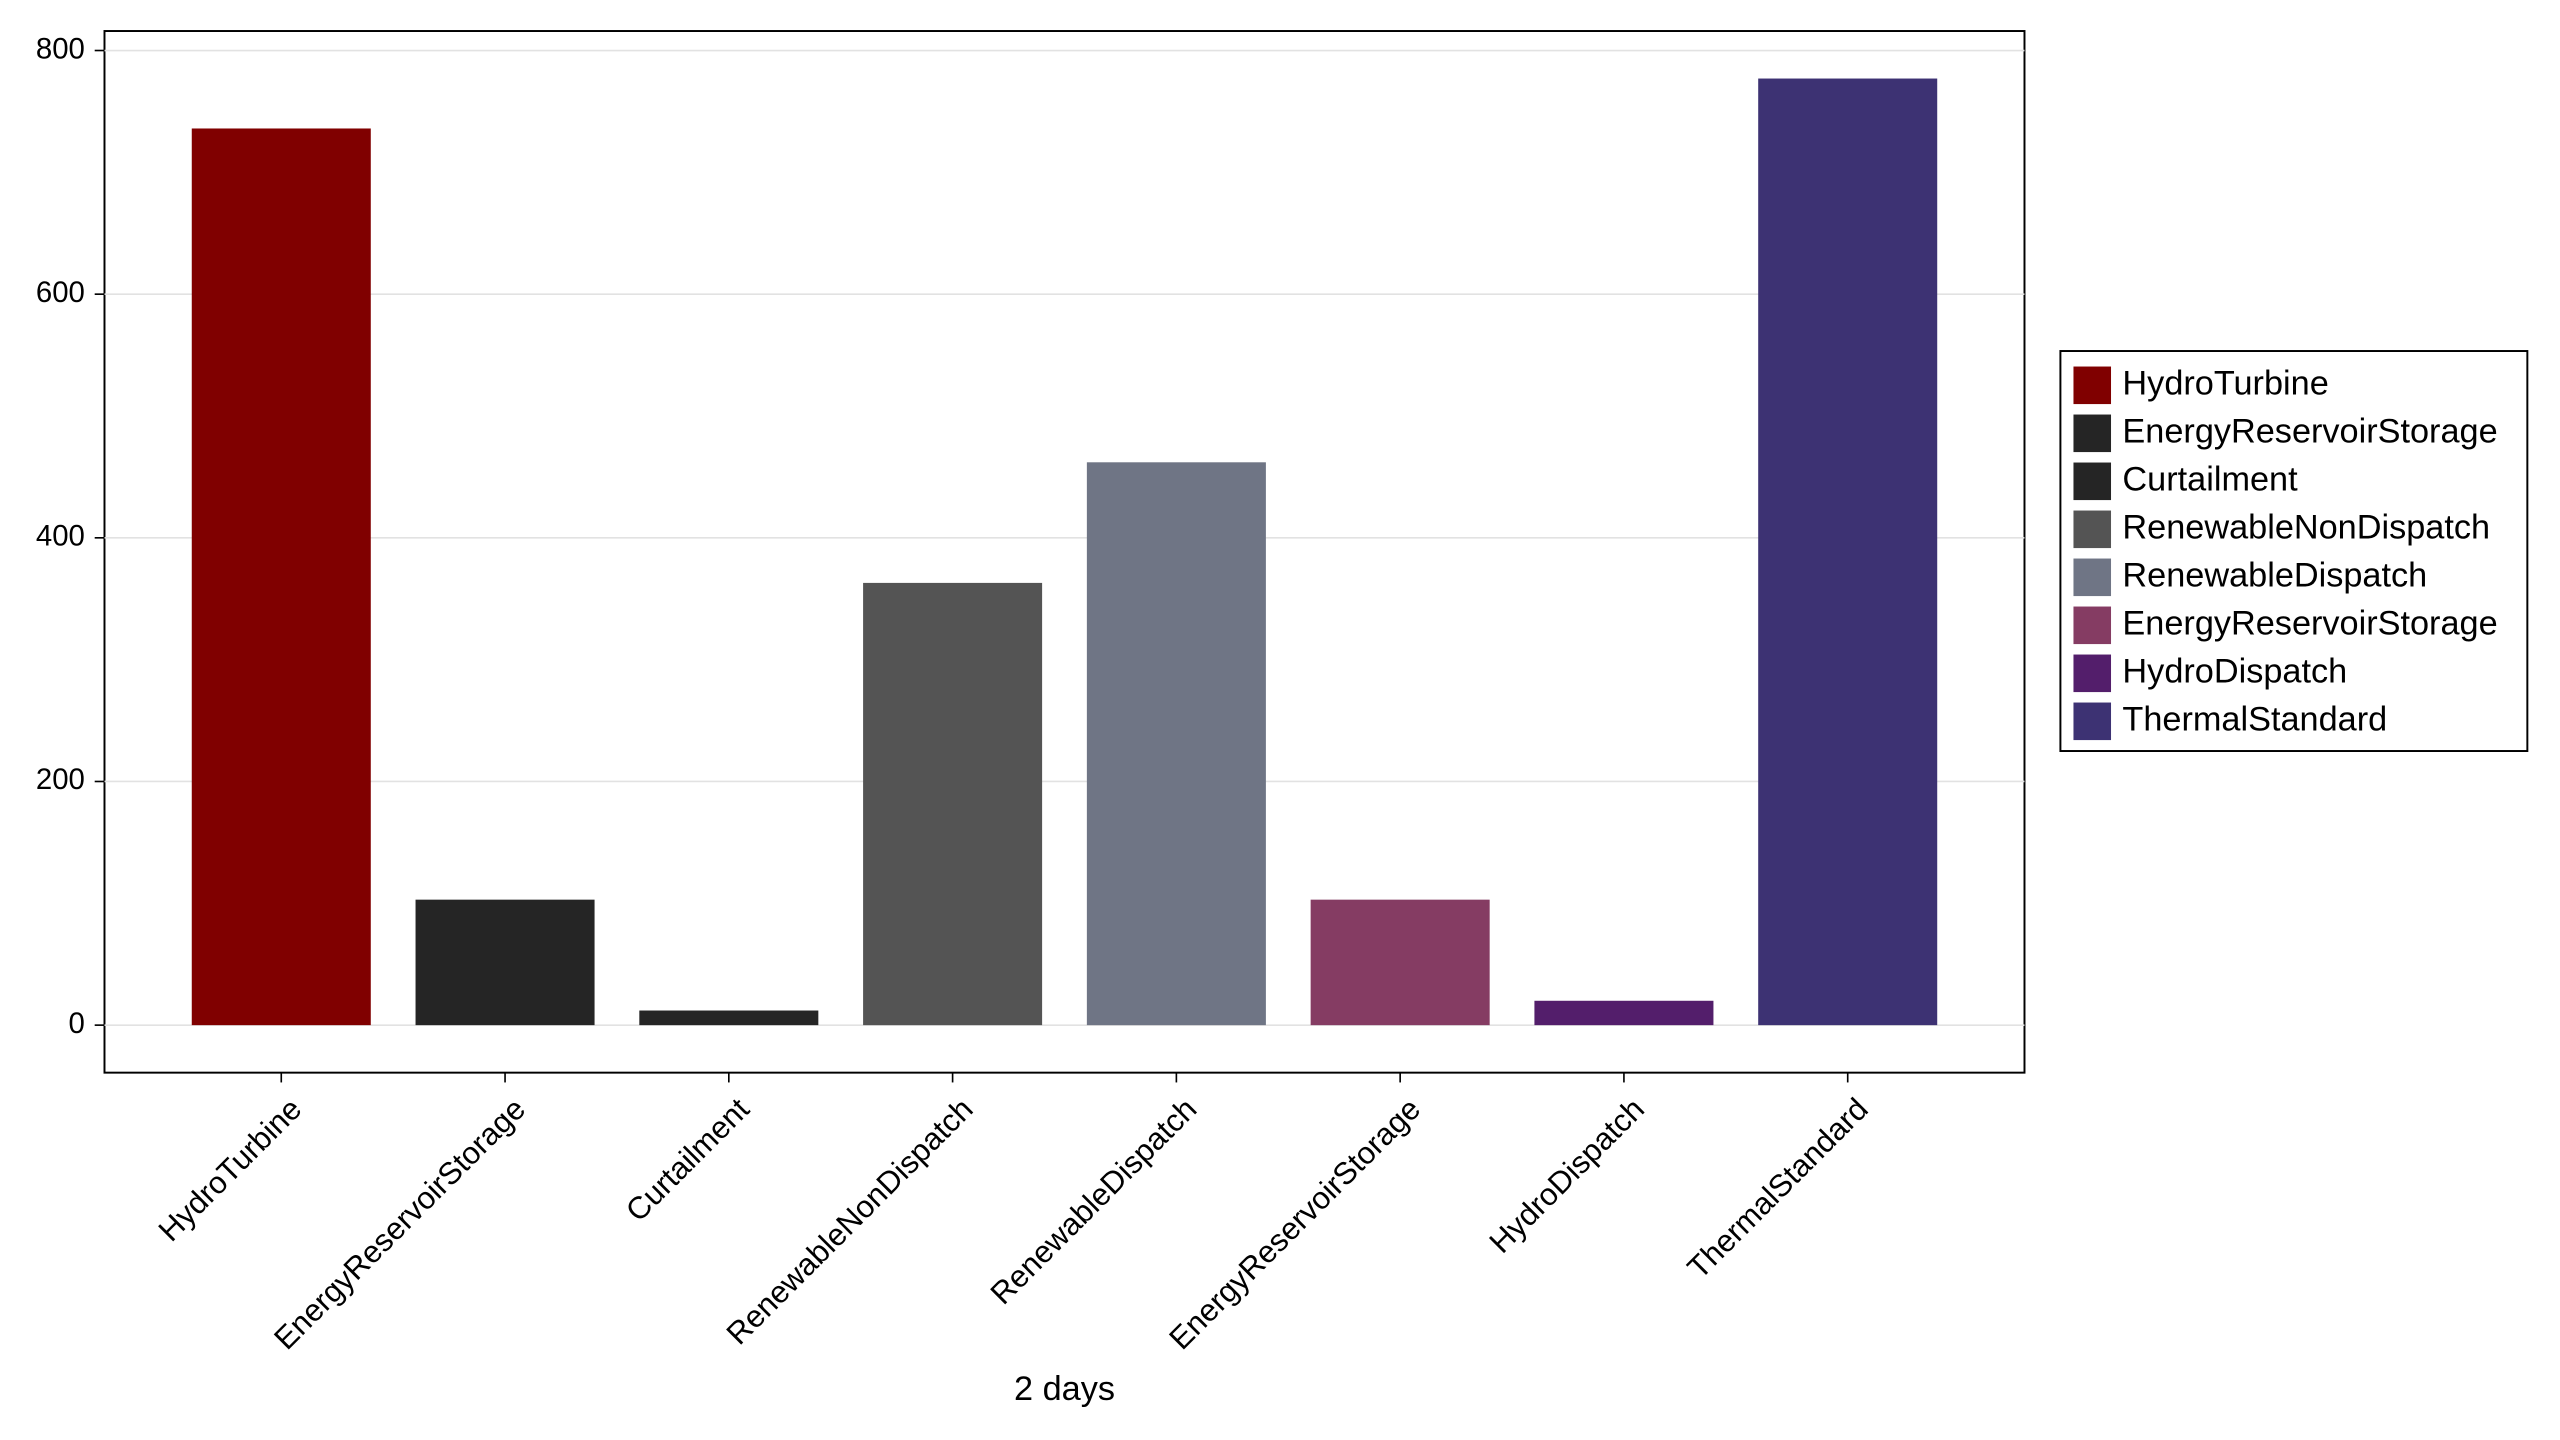 This screenshot has width=2560, height=1440. I want to click on legend-label: RenewableDispatch, so click(2274, 575).